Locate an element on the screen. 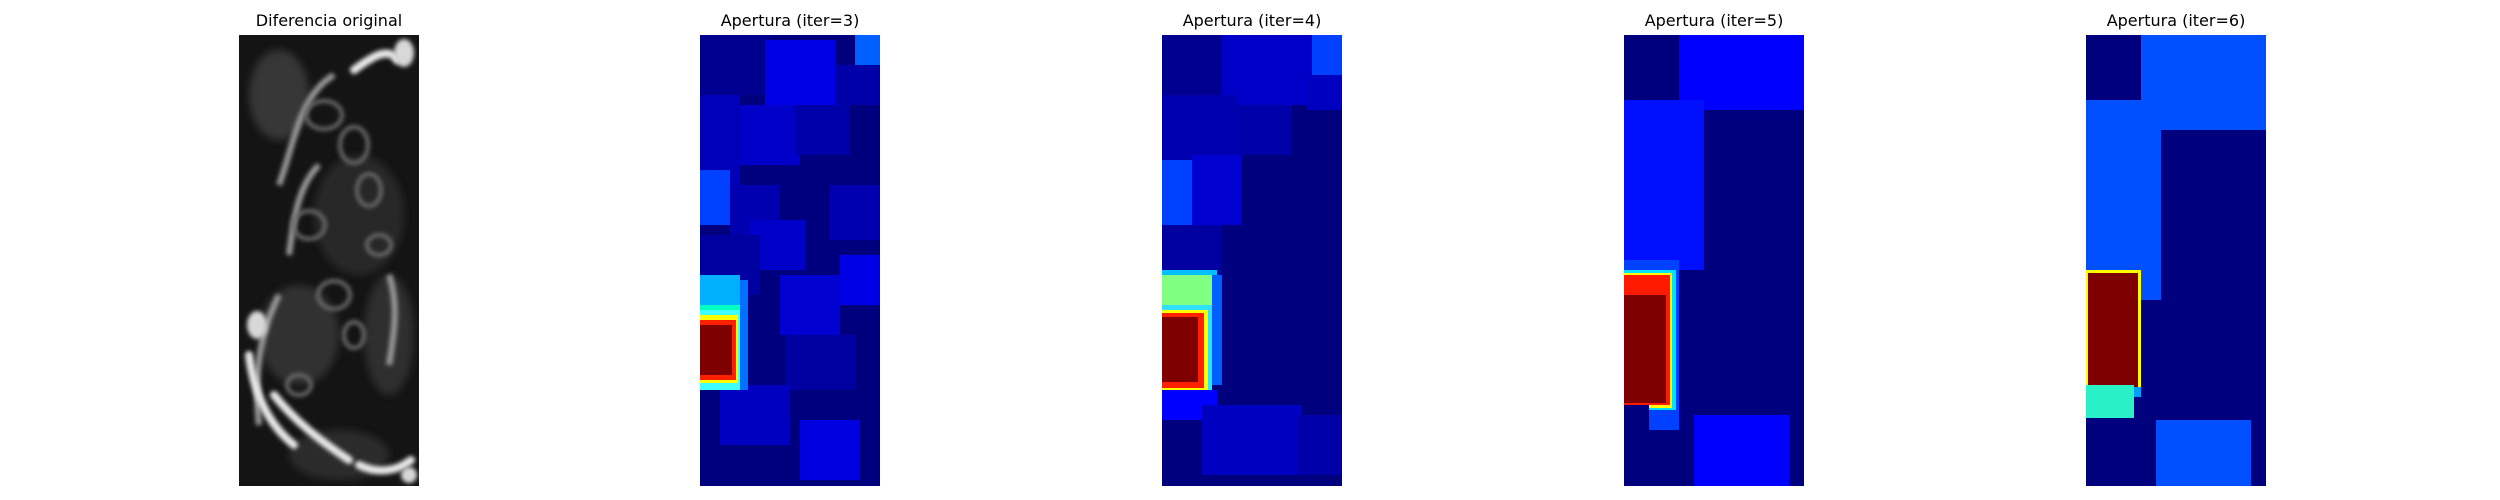  panel-opening-iter-3: Apertura (iter=3) is located at coordinates (790, 250).